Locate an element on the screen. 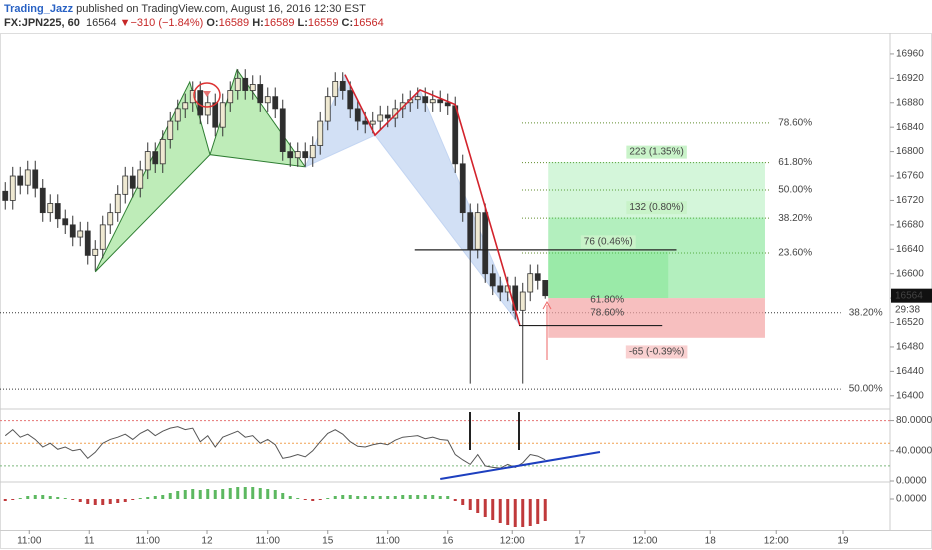 This screenshot has width=932, height=550. y-tick-label: 16880 is located at coordinates (910, 102).